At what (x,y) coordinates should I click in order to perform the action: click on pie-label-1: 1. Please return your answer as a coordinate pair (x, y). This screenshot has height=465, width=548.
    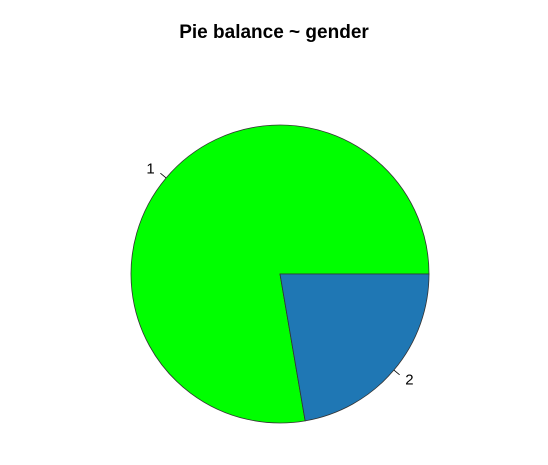
    Looking at the image, I should click on (150, 168).